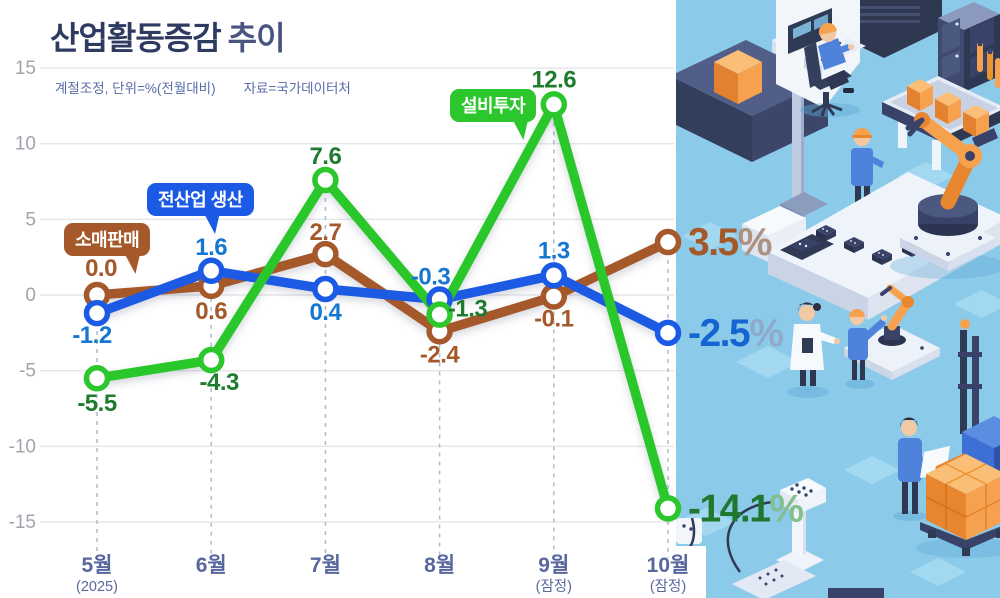  Describe the element at coordinates (813, 350) in the screenshot. I see `scientist` at that location.